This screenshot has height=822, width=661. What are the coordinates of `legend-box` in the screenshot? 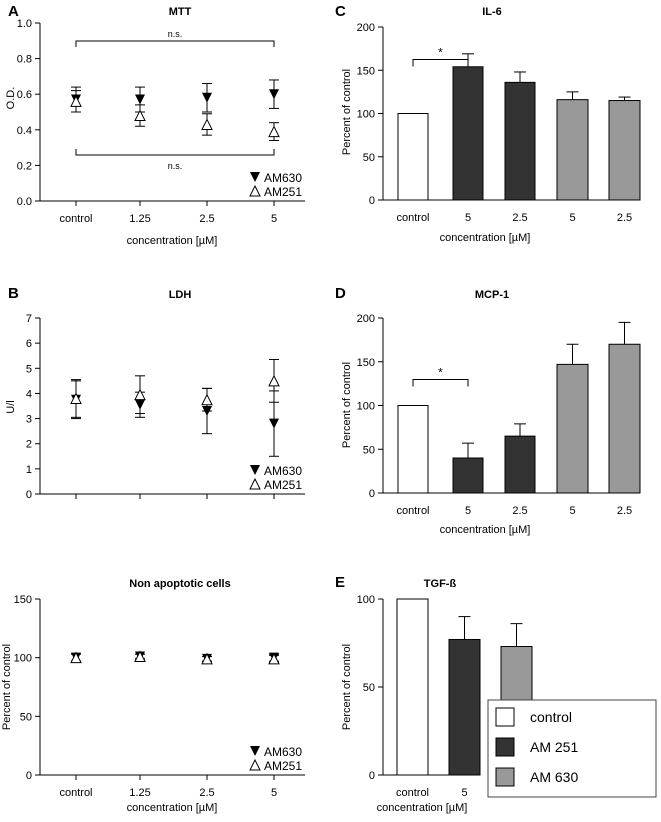 It's located at (572, 748).